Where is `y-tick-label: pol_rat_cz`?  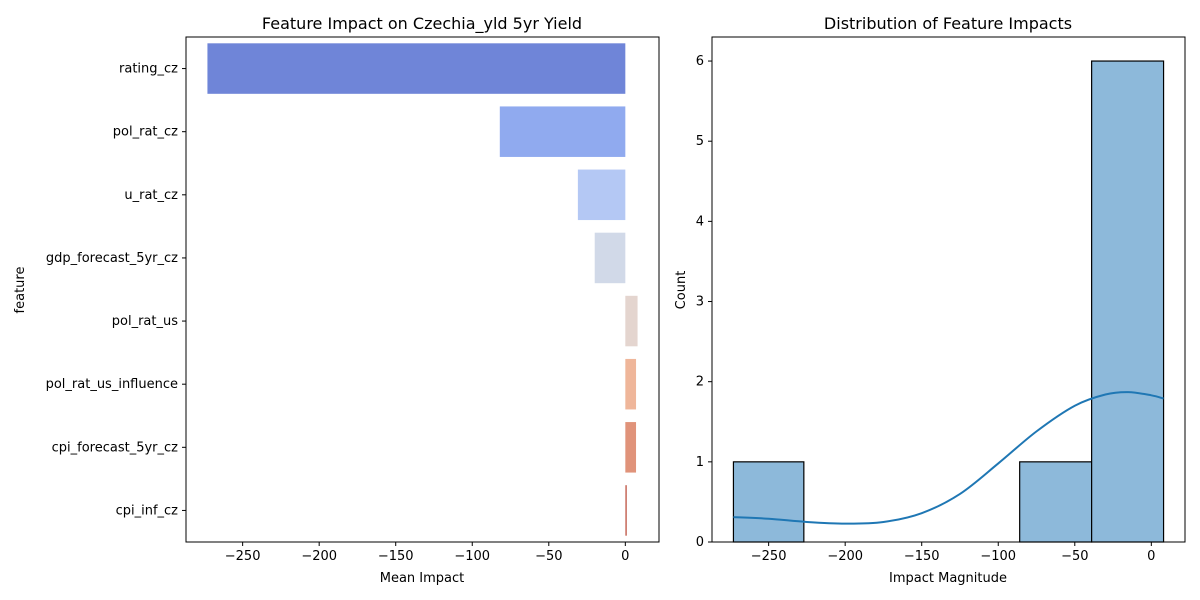
y-tick-label: pol_rat_cz is located at coordinates (145, 132).